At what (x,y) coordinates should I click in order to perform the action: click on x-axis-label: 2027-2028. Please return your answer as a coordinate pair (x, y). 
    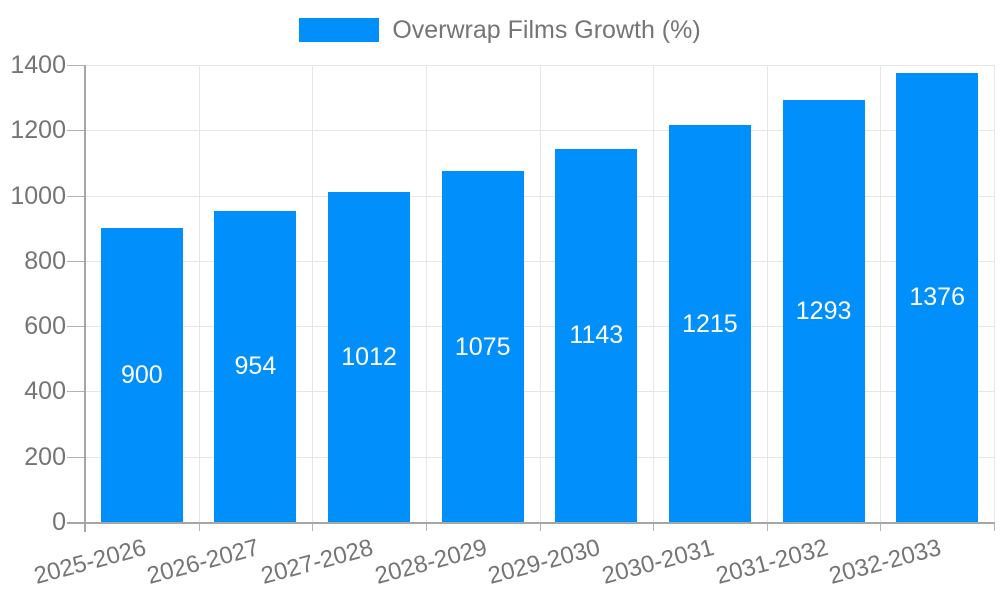
    Looking at the image, I should click on (317, 562).